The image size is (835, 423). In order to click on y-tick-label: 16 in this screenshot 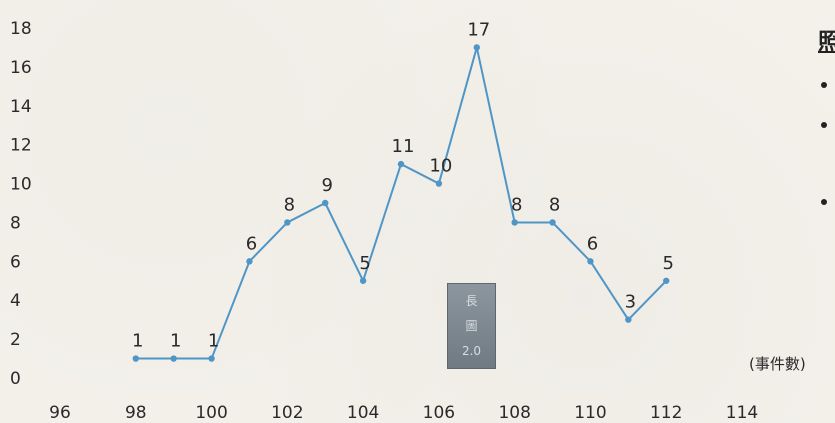, I will do `click(21, 68)`.